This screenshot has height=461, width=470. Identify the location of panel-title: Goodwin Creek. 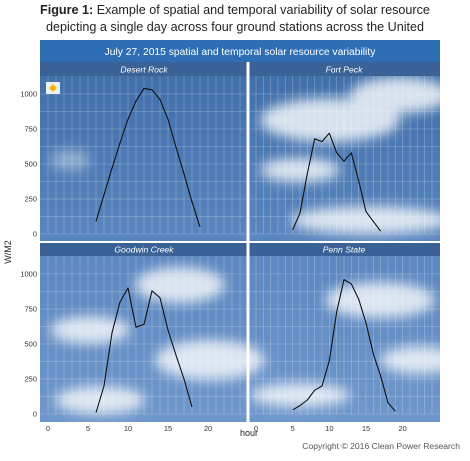
(144, 250).